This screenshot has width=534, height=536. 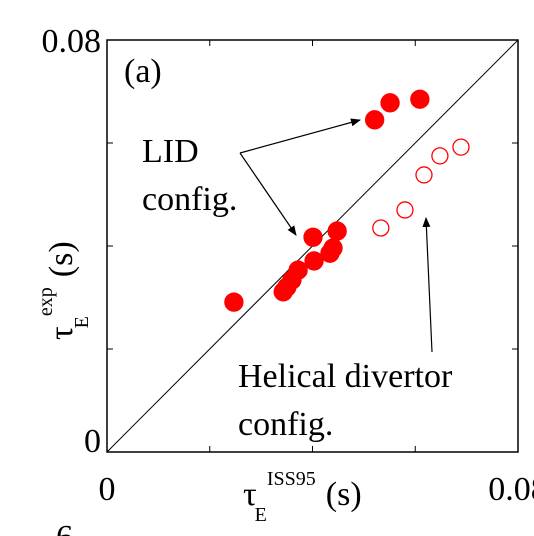 What do you see at coordinates (72, 41) in the screenshot?
I see `y-tick-label: 0.08` at bounding box center [72, 41].